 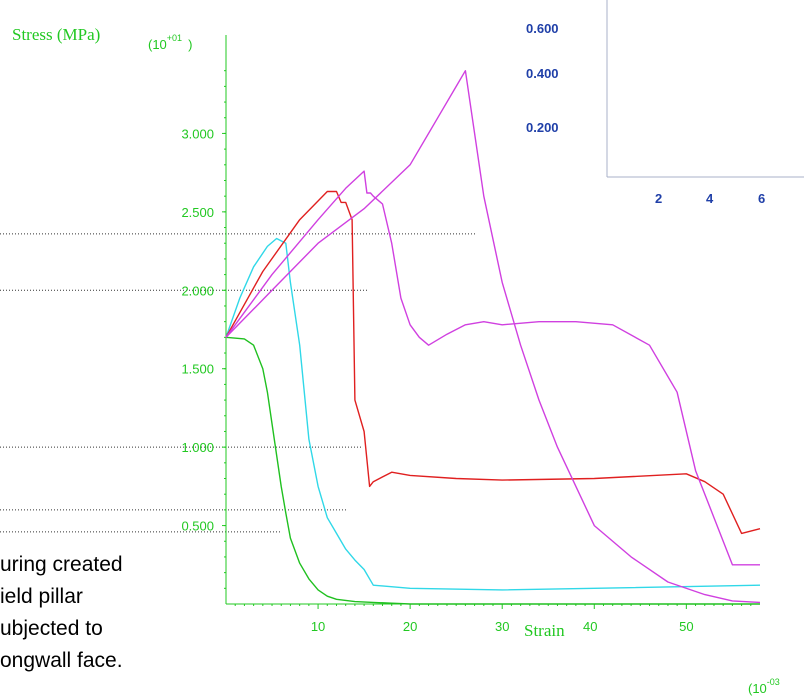 I want to click on inset-x-tick-label: 4, so click(x=710, y=198).